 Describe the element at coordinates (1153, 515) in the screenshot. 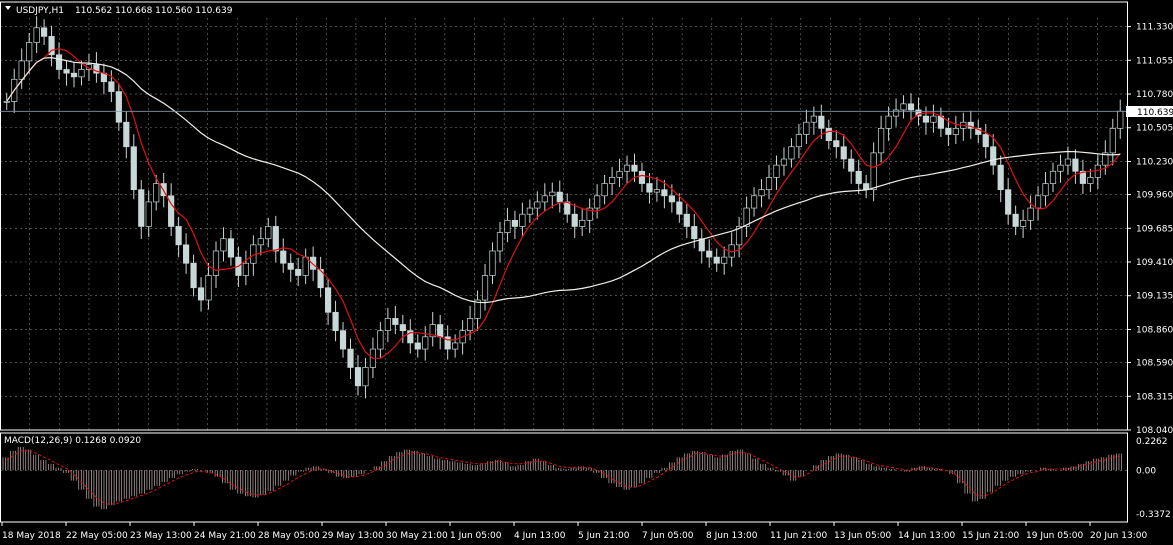

I see `macd-tick-label: -0.3372` at that location.